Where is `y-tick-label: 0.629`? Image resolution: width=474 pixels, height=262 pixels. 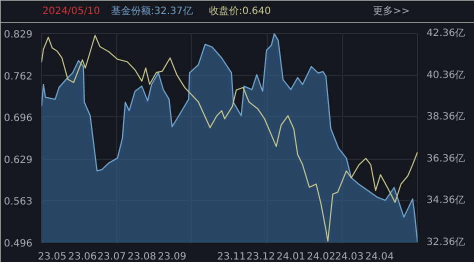 y-tick-label: 0.629 is located at coordinates (18, 160).